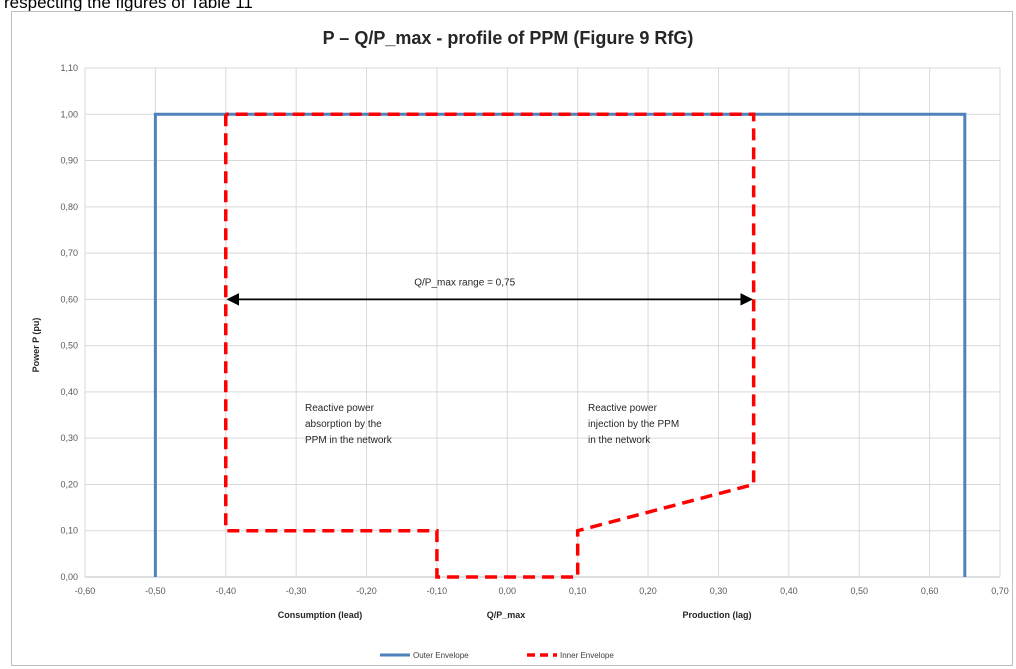  What do you see at coordinates (69, 438) in the screenshot?
I see `y-tick-label: 0,30` at bounding box center [69, 438].